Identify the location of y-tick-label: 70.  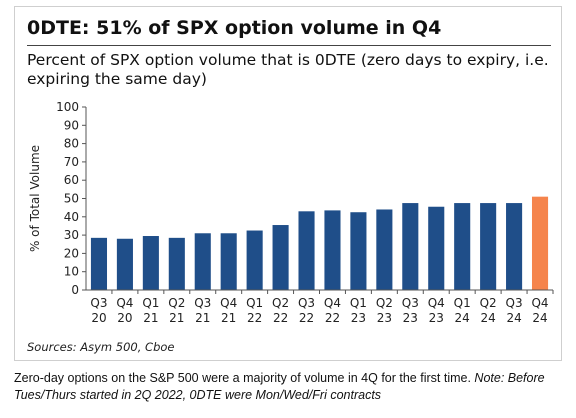
(71, 162).